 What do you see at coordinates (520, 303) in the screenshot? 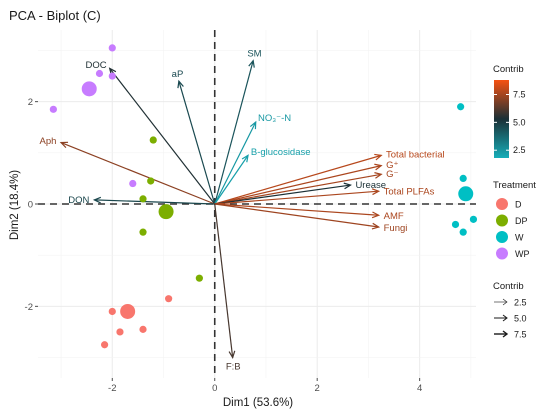
I see `legend-size-label: 2.5` at bounding box center [520, 303].